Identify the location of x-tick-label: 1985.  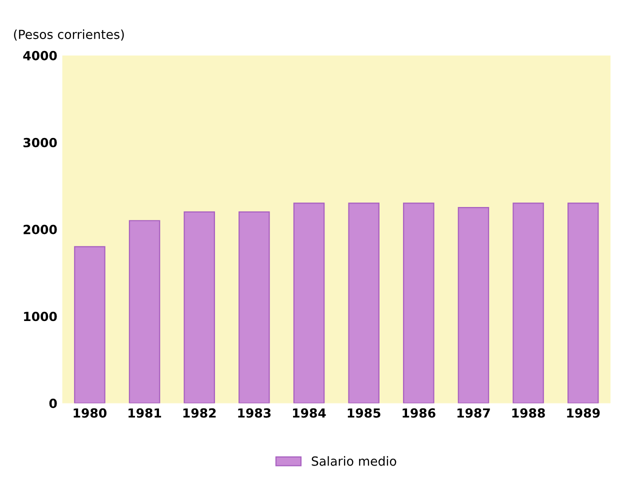
(364, 413).